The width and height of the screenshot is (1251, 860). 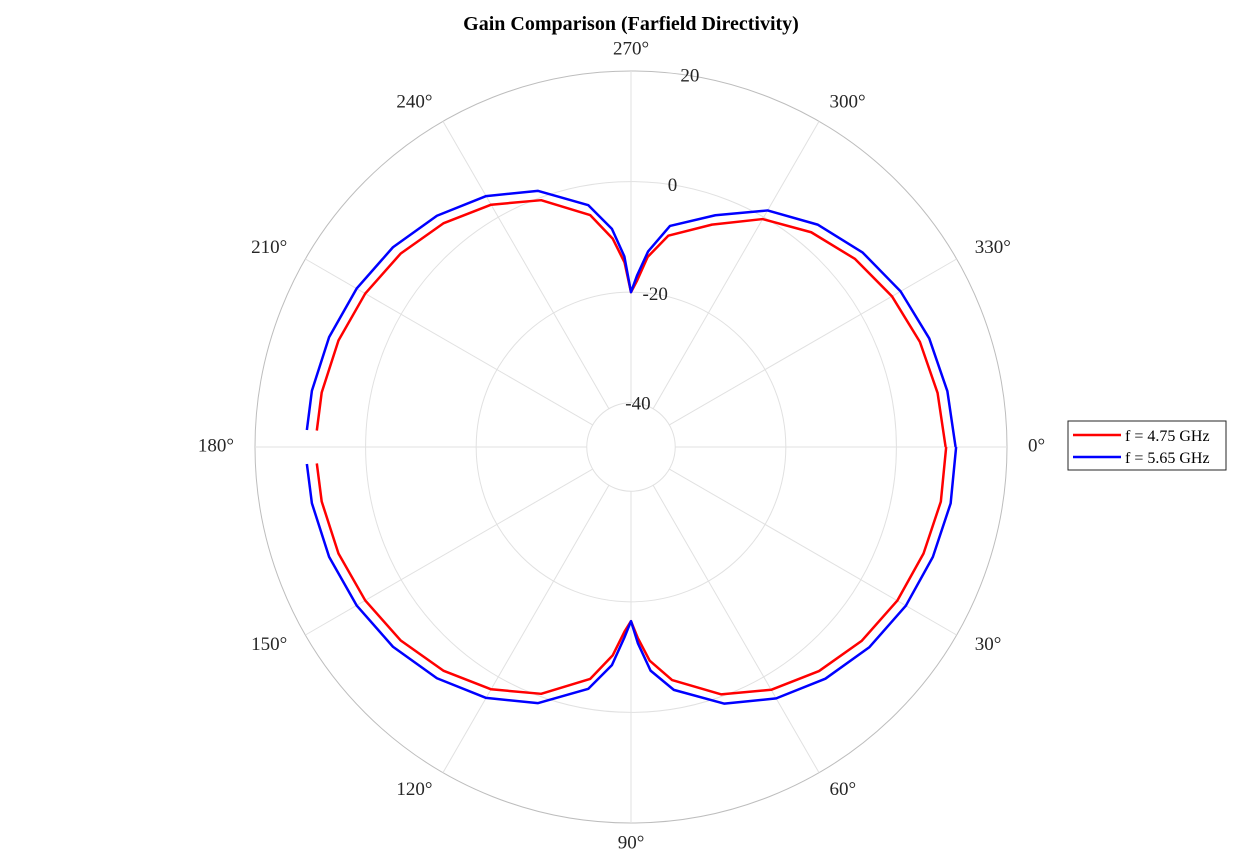 I want to click on angle-tick-label: 0°, so click(x=1036, y=445).